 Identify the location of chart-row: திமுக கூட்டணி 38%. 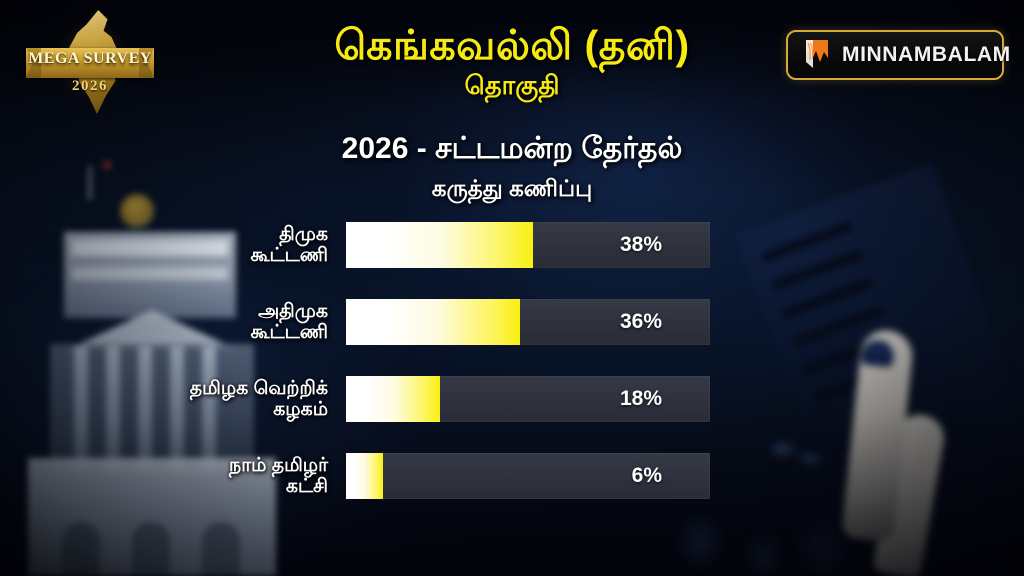
(512, 245).